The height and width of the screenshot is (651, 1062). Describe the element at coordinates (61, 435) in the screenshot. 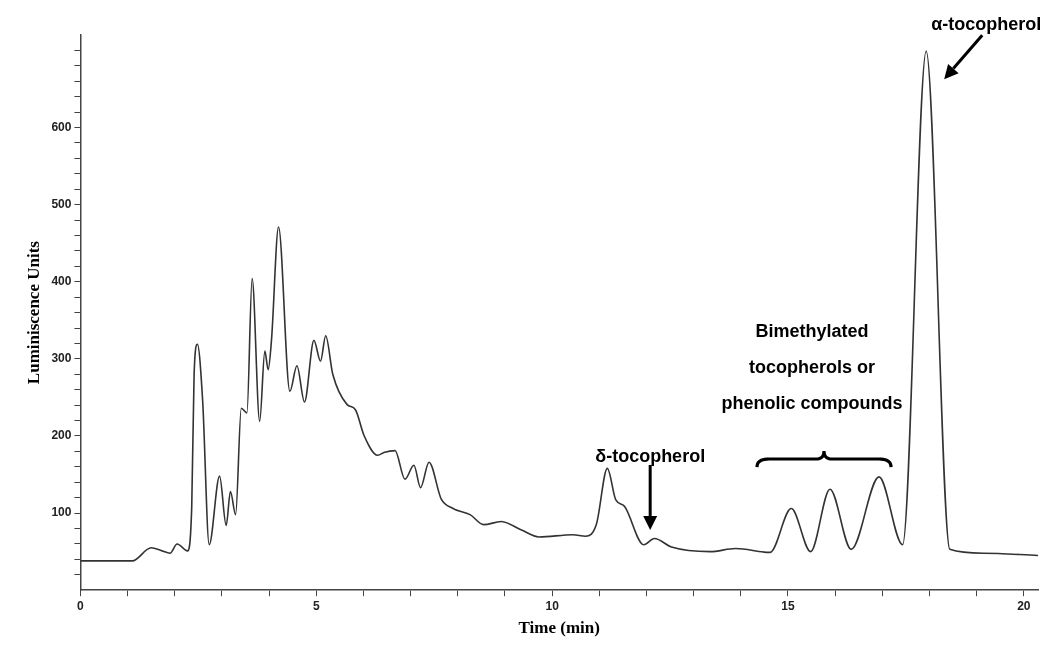

I see `y-tick-label: 200` at that location.